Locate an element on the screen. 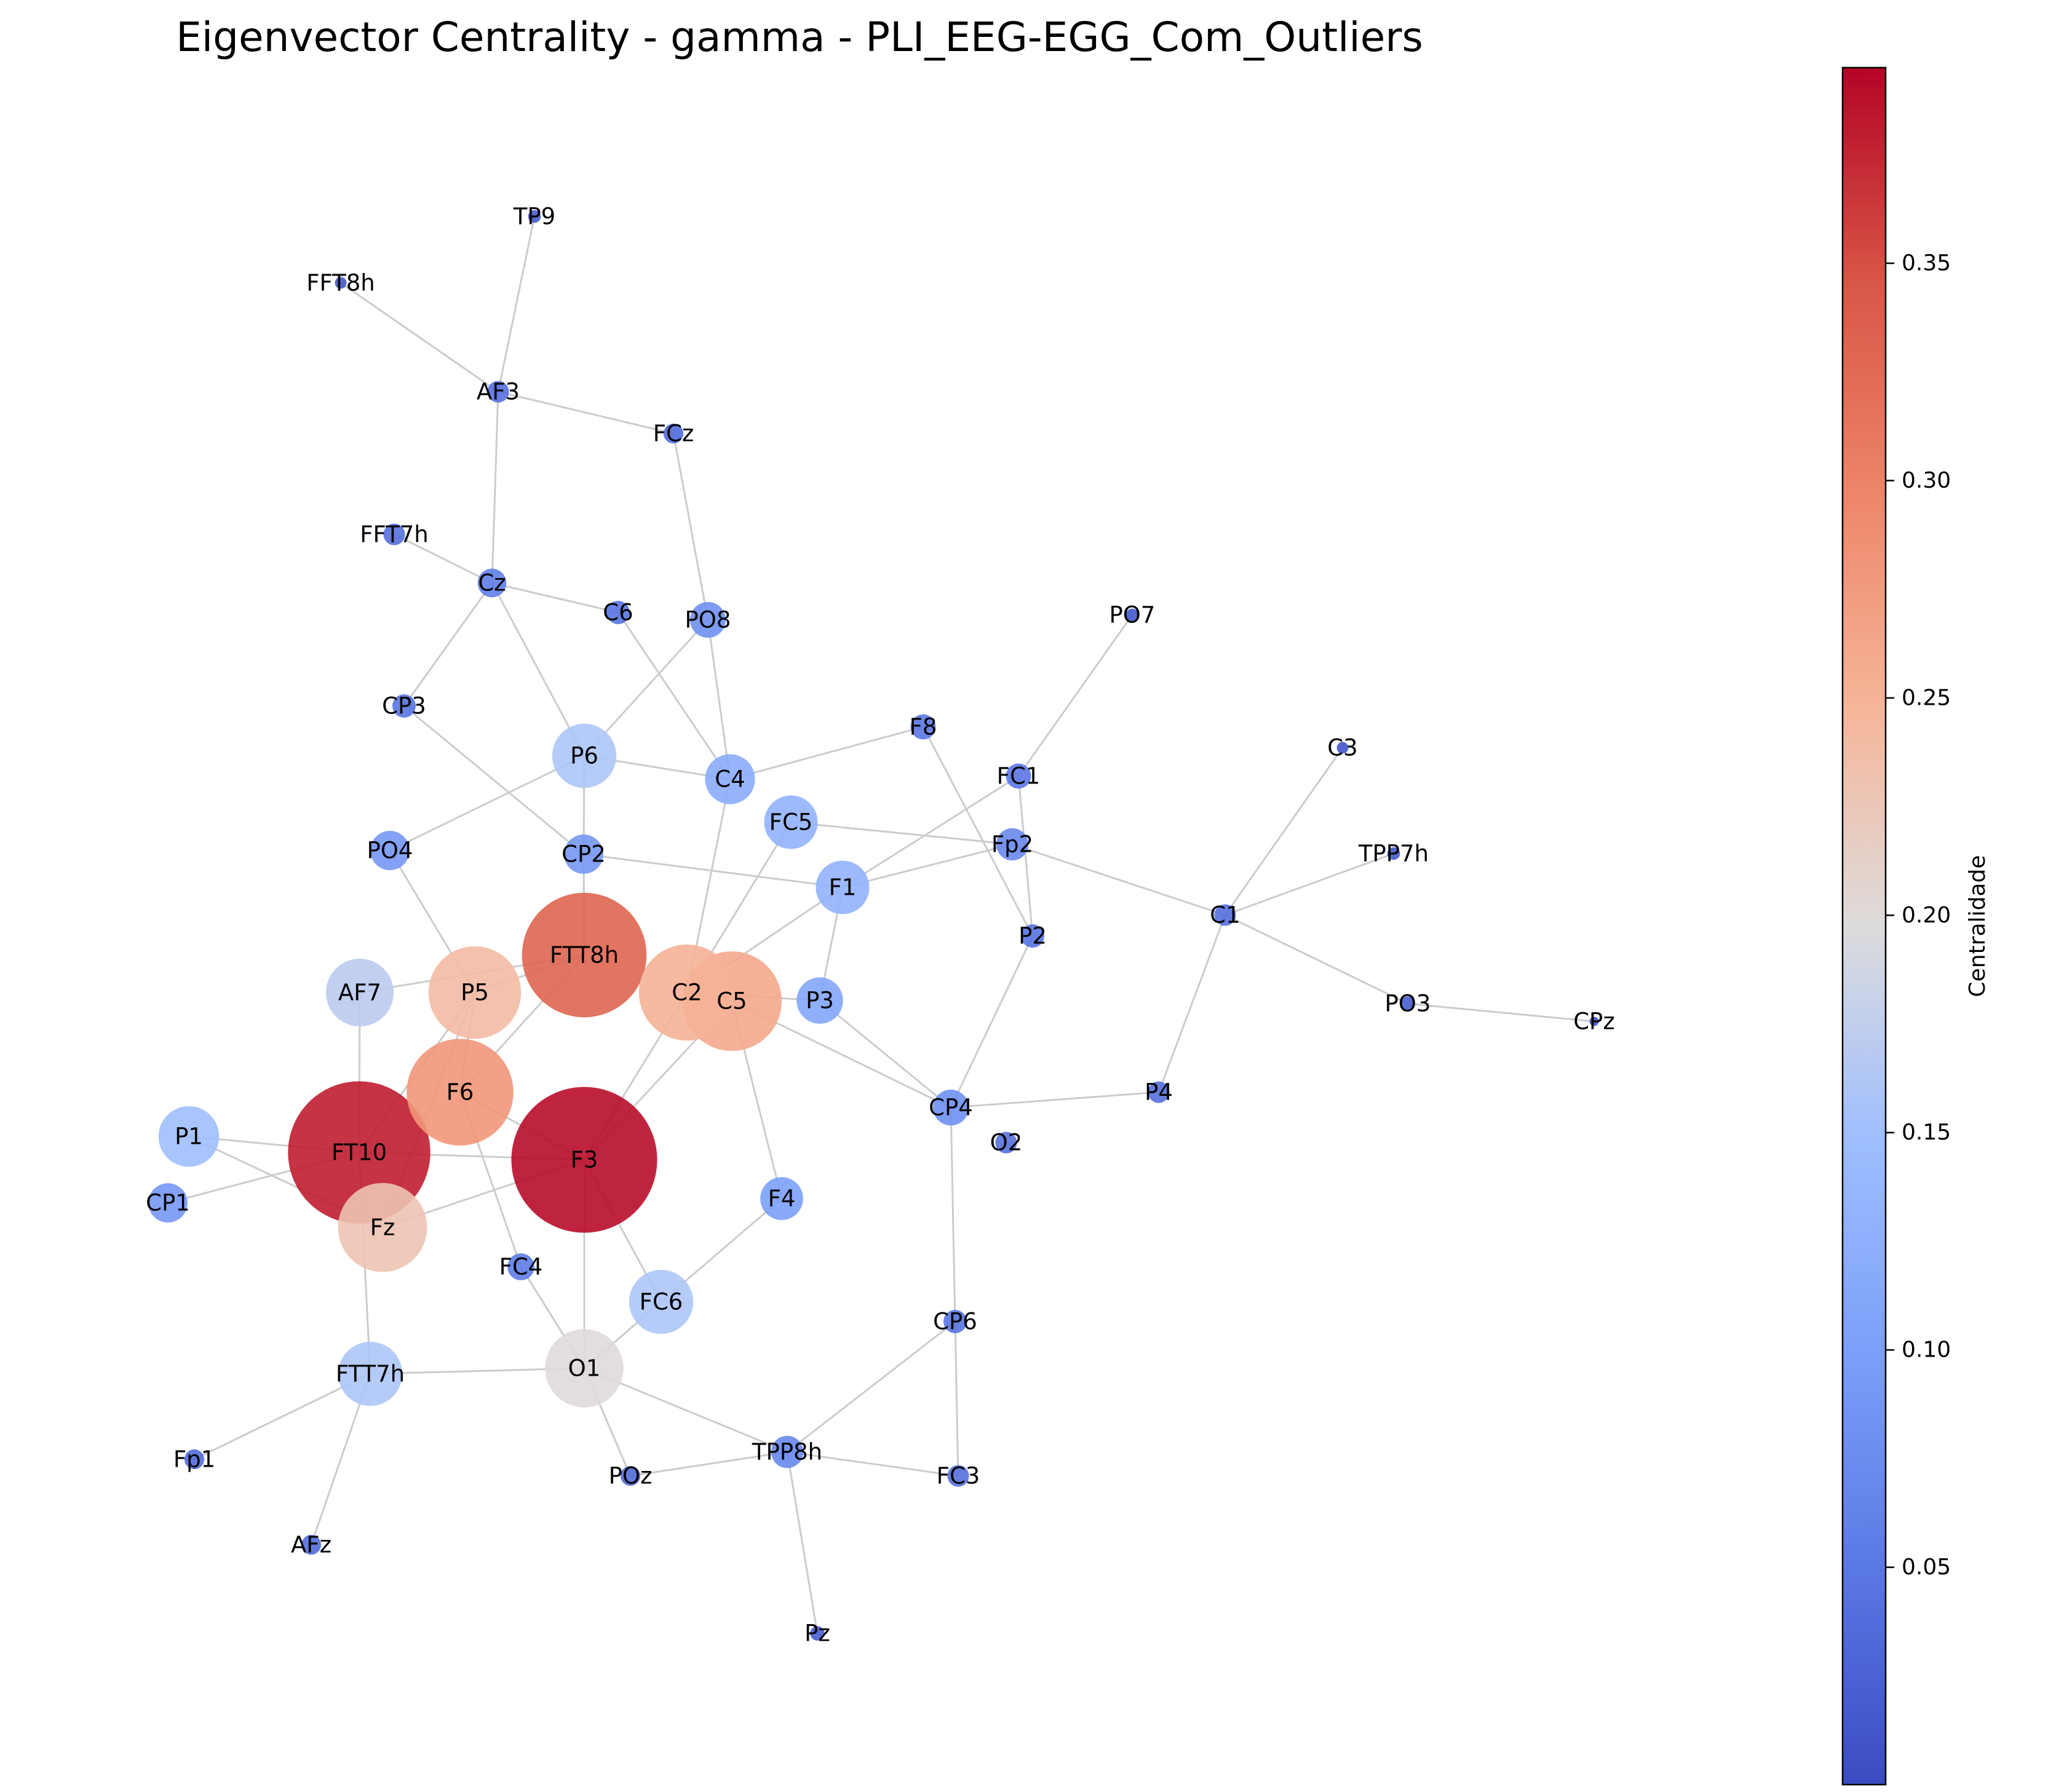  node-FCz is located at coordinates (673, 433).